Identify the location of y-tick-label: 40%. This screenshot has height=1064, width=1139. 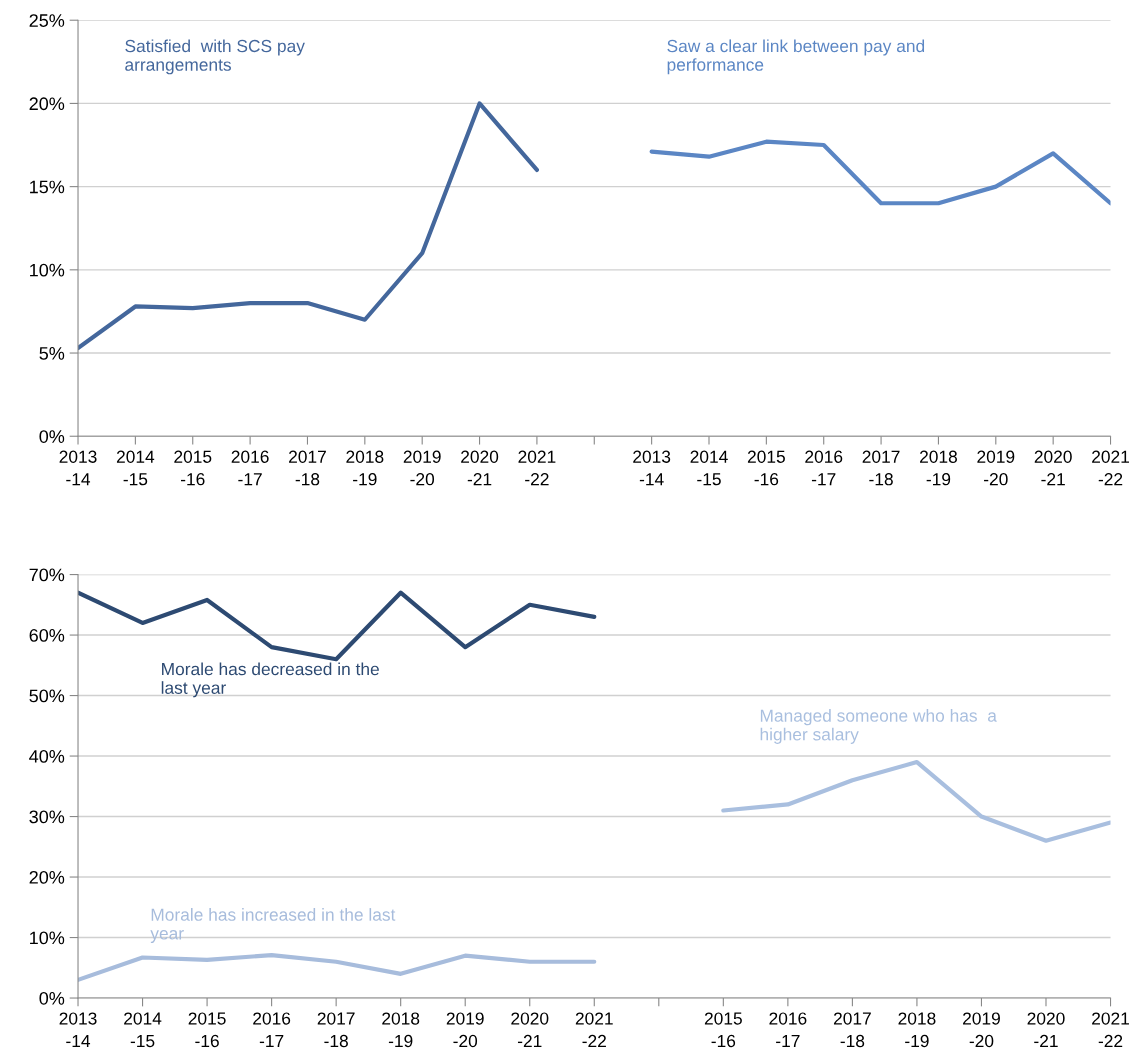
(47, 756).